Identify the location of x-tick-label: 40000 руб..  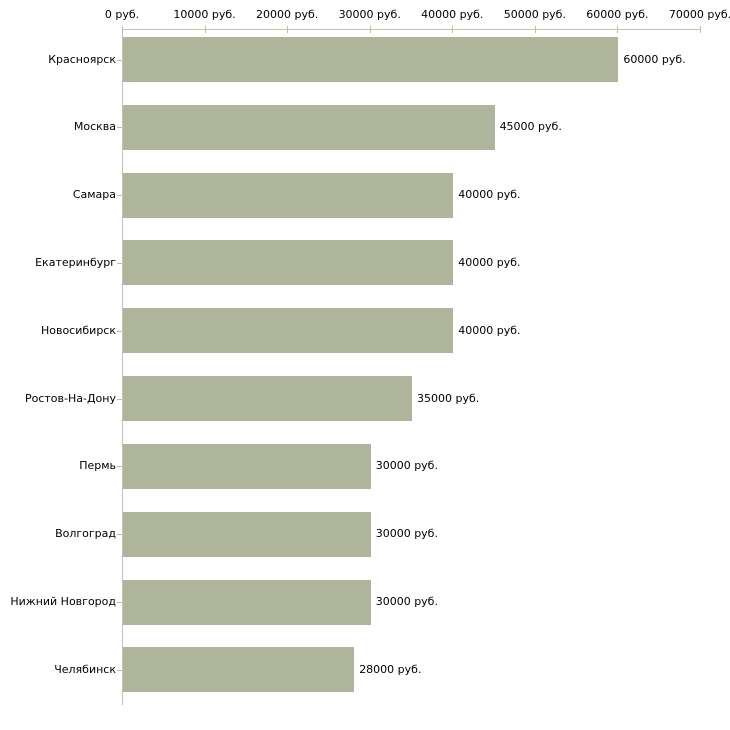
(452, 14).